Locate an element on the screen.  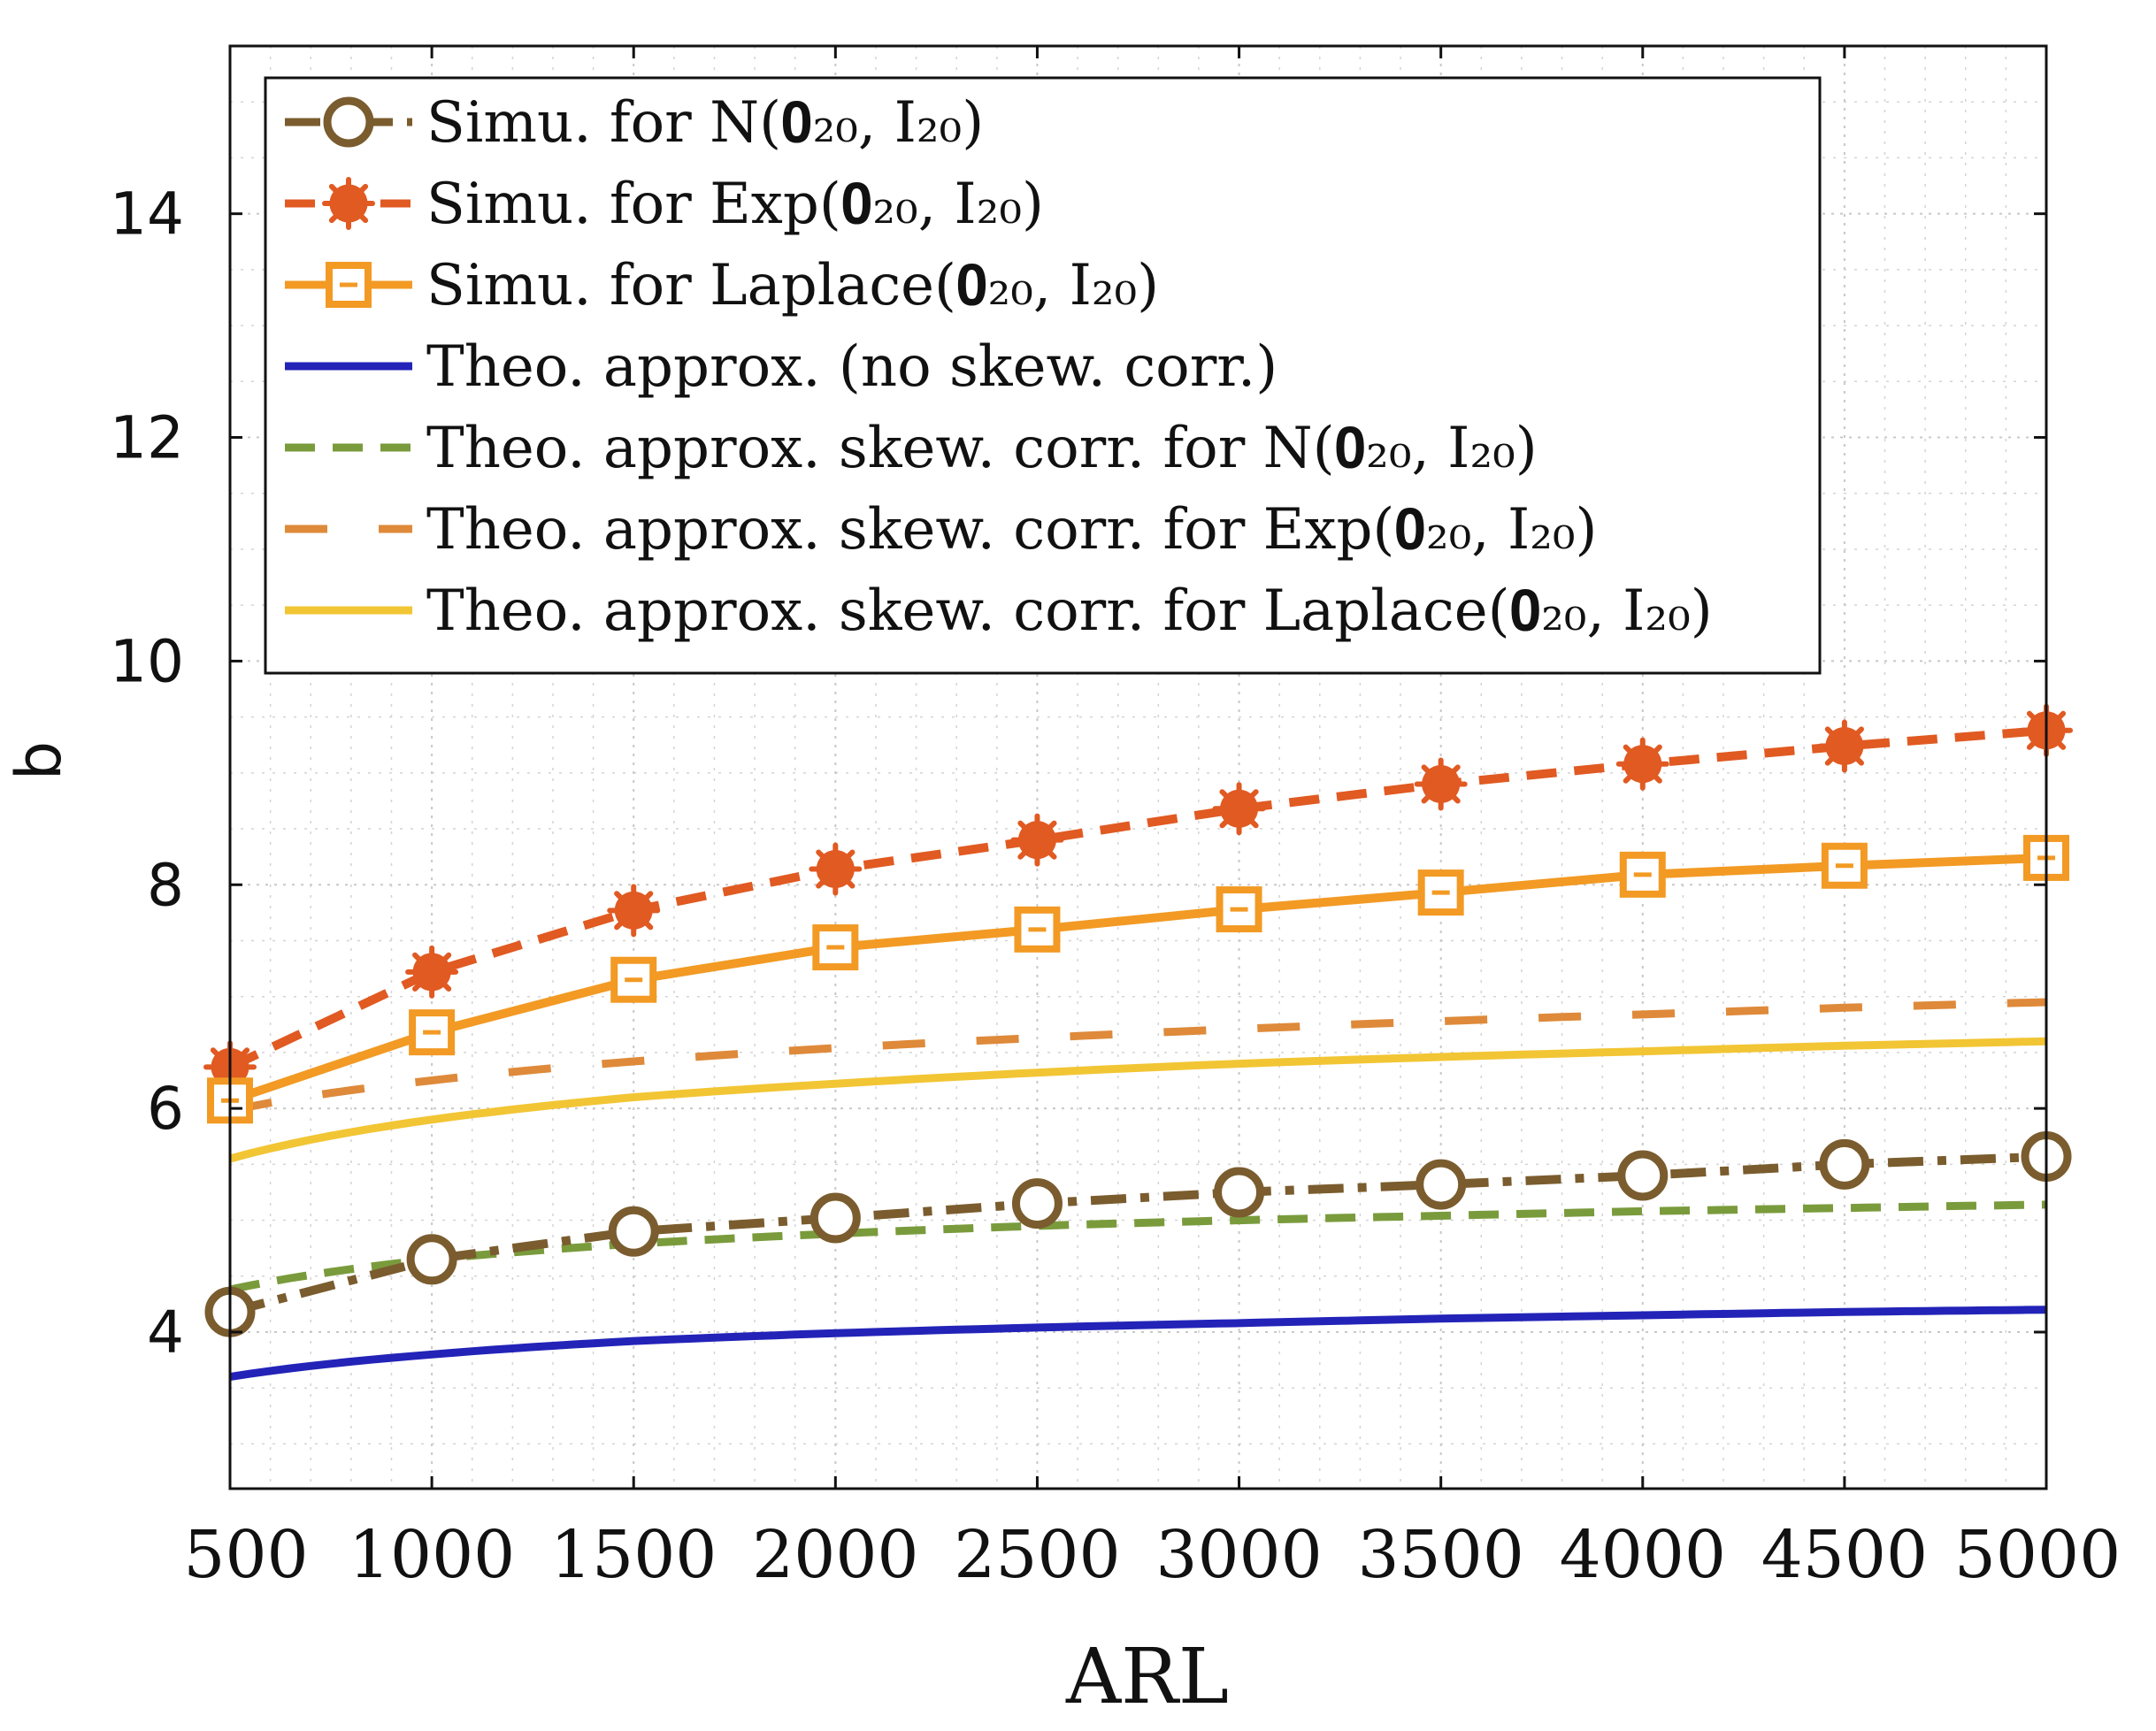
x-tick-label: 4500 is located at coordinates (1845, 1555).